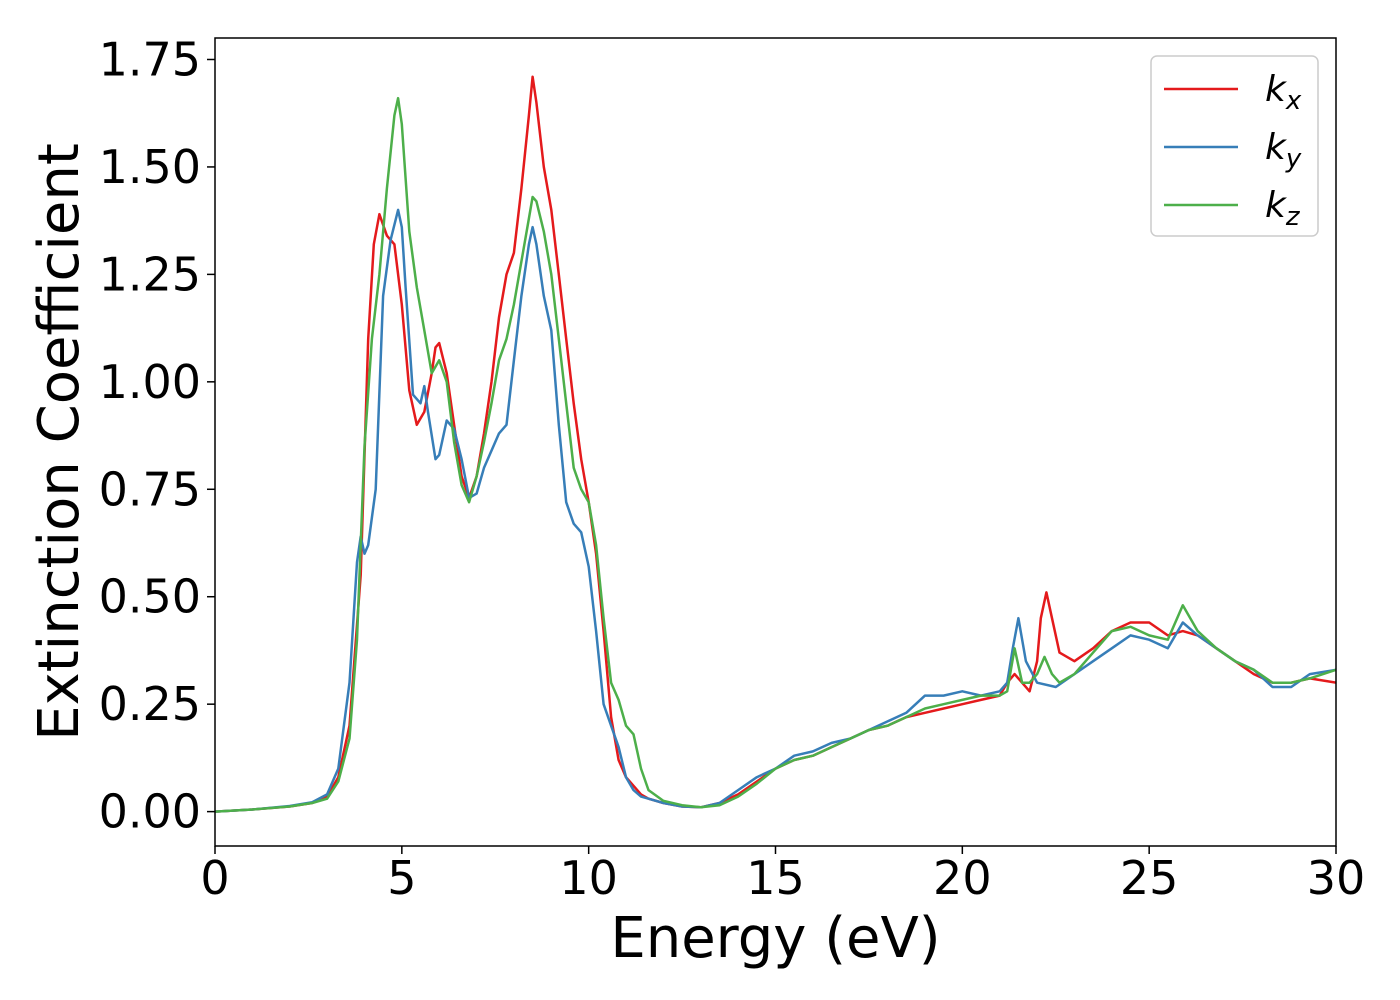  What do you see at coordinates (150, 704) in the screenshot?
I see `y-tick-label: 0.25` at bounding box center [150, 704].